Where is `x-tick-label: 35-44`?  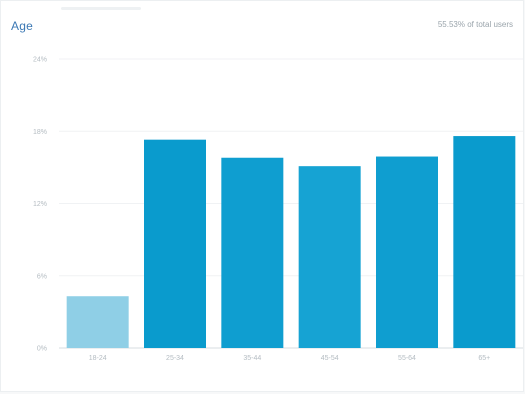
x-tick-label: 35-44 is located at coordinates (252, 358).